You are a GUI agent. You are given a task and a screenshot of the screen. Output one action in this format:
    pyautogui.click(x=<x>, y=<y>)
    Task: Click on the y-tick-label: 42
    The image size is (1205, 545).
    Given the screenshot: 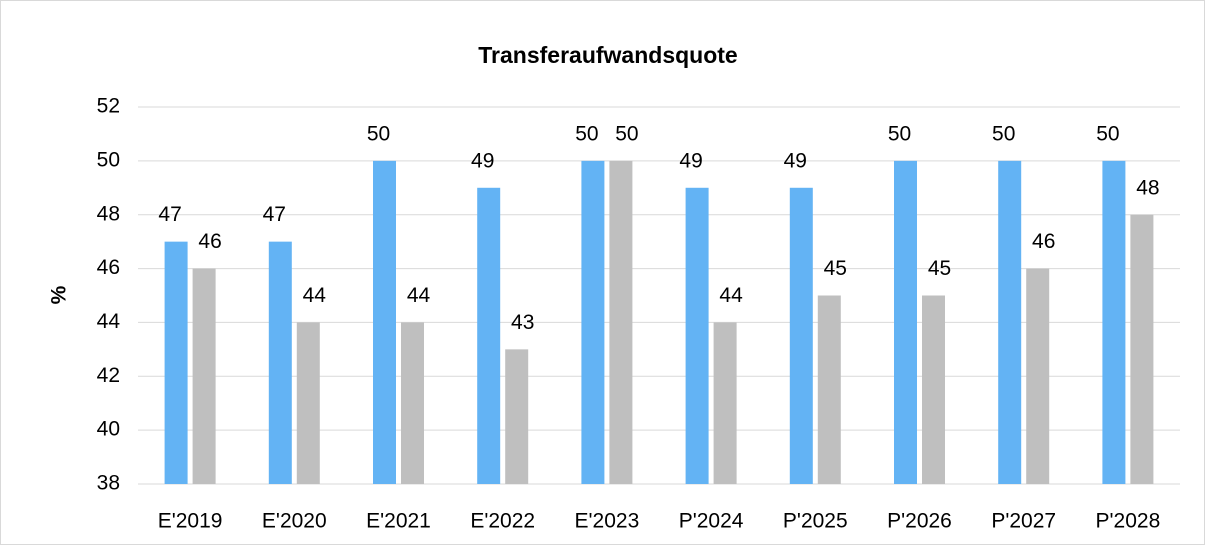 What is the action you would take?
    pyautogui.click(x=108, y=375)
    